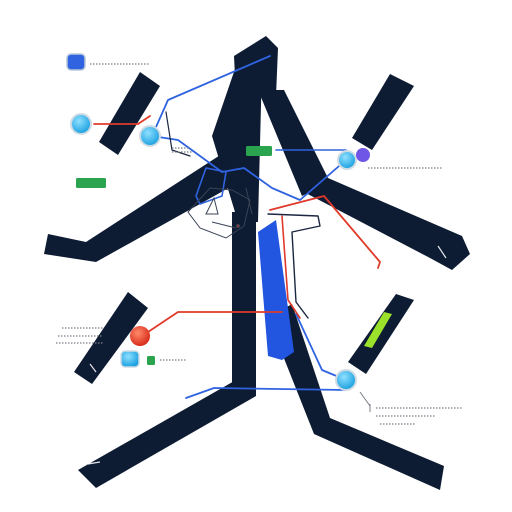 This screenshot has width=512, height=512. I want to click on beam-right-arm, so click(385, 224).